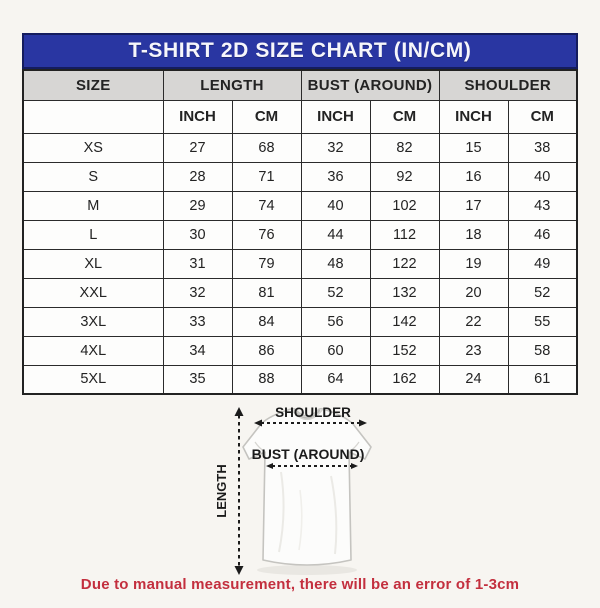  Describe the element at coordinates (197, 379) in the screenshot. I see `length-inch-cell: 35` at that location.